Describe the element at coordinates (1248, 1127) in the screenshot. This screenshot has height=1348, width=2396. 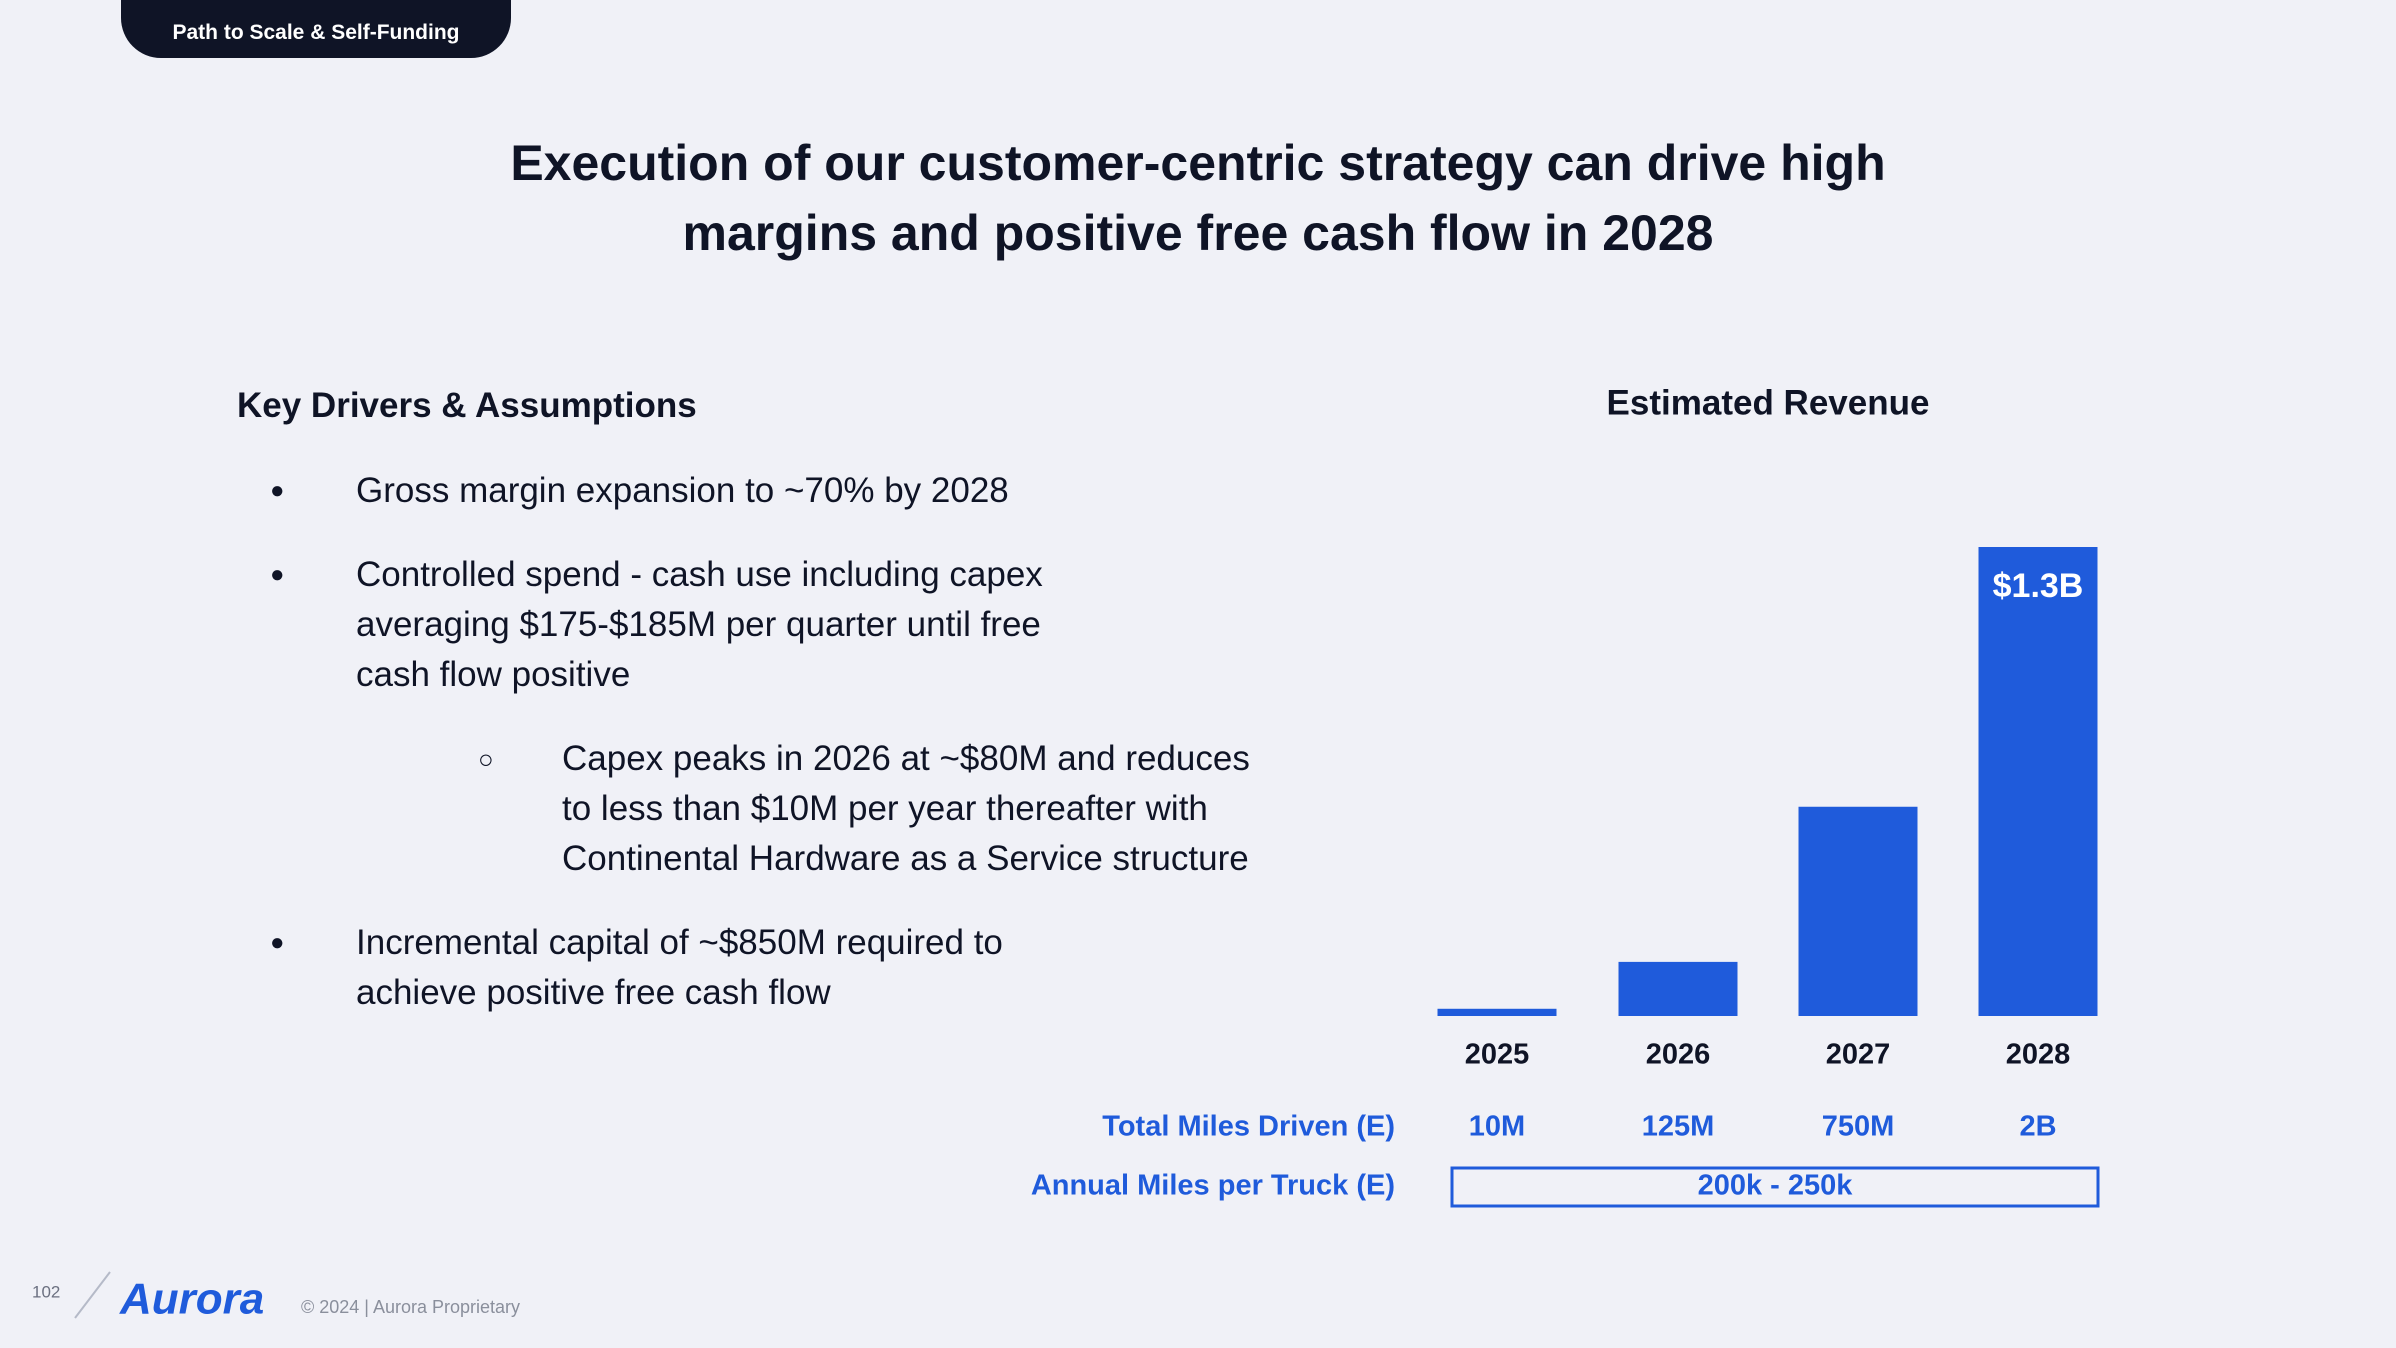
I see `row-label: Total Miles Driven (E)` at that location.